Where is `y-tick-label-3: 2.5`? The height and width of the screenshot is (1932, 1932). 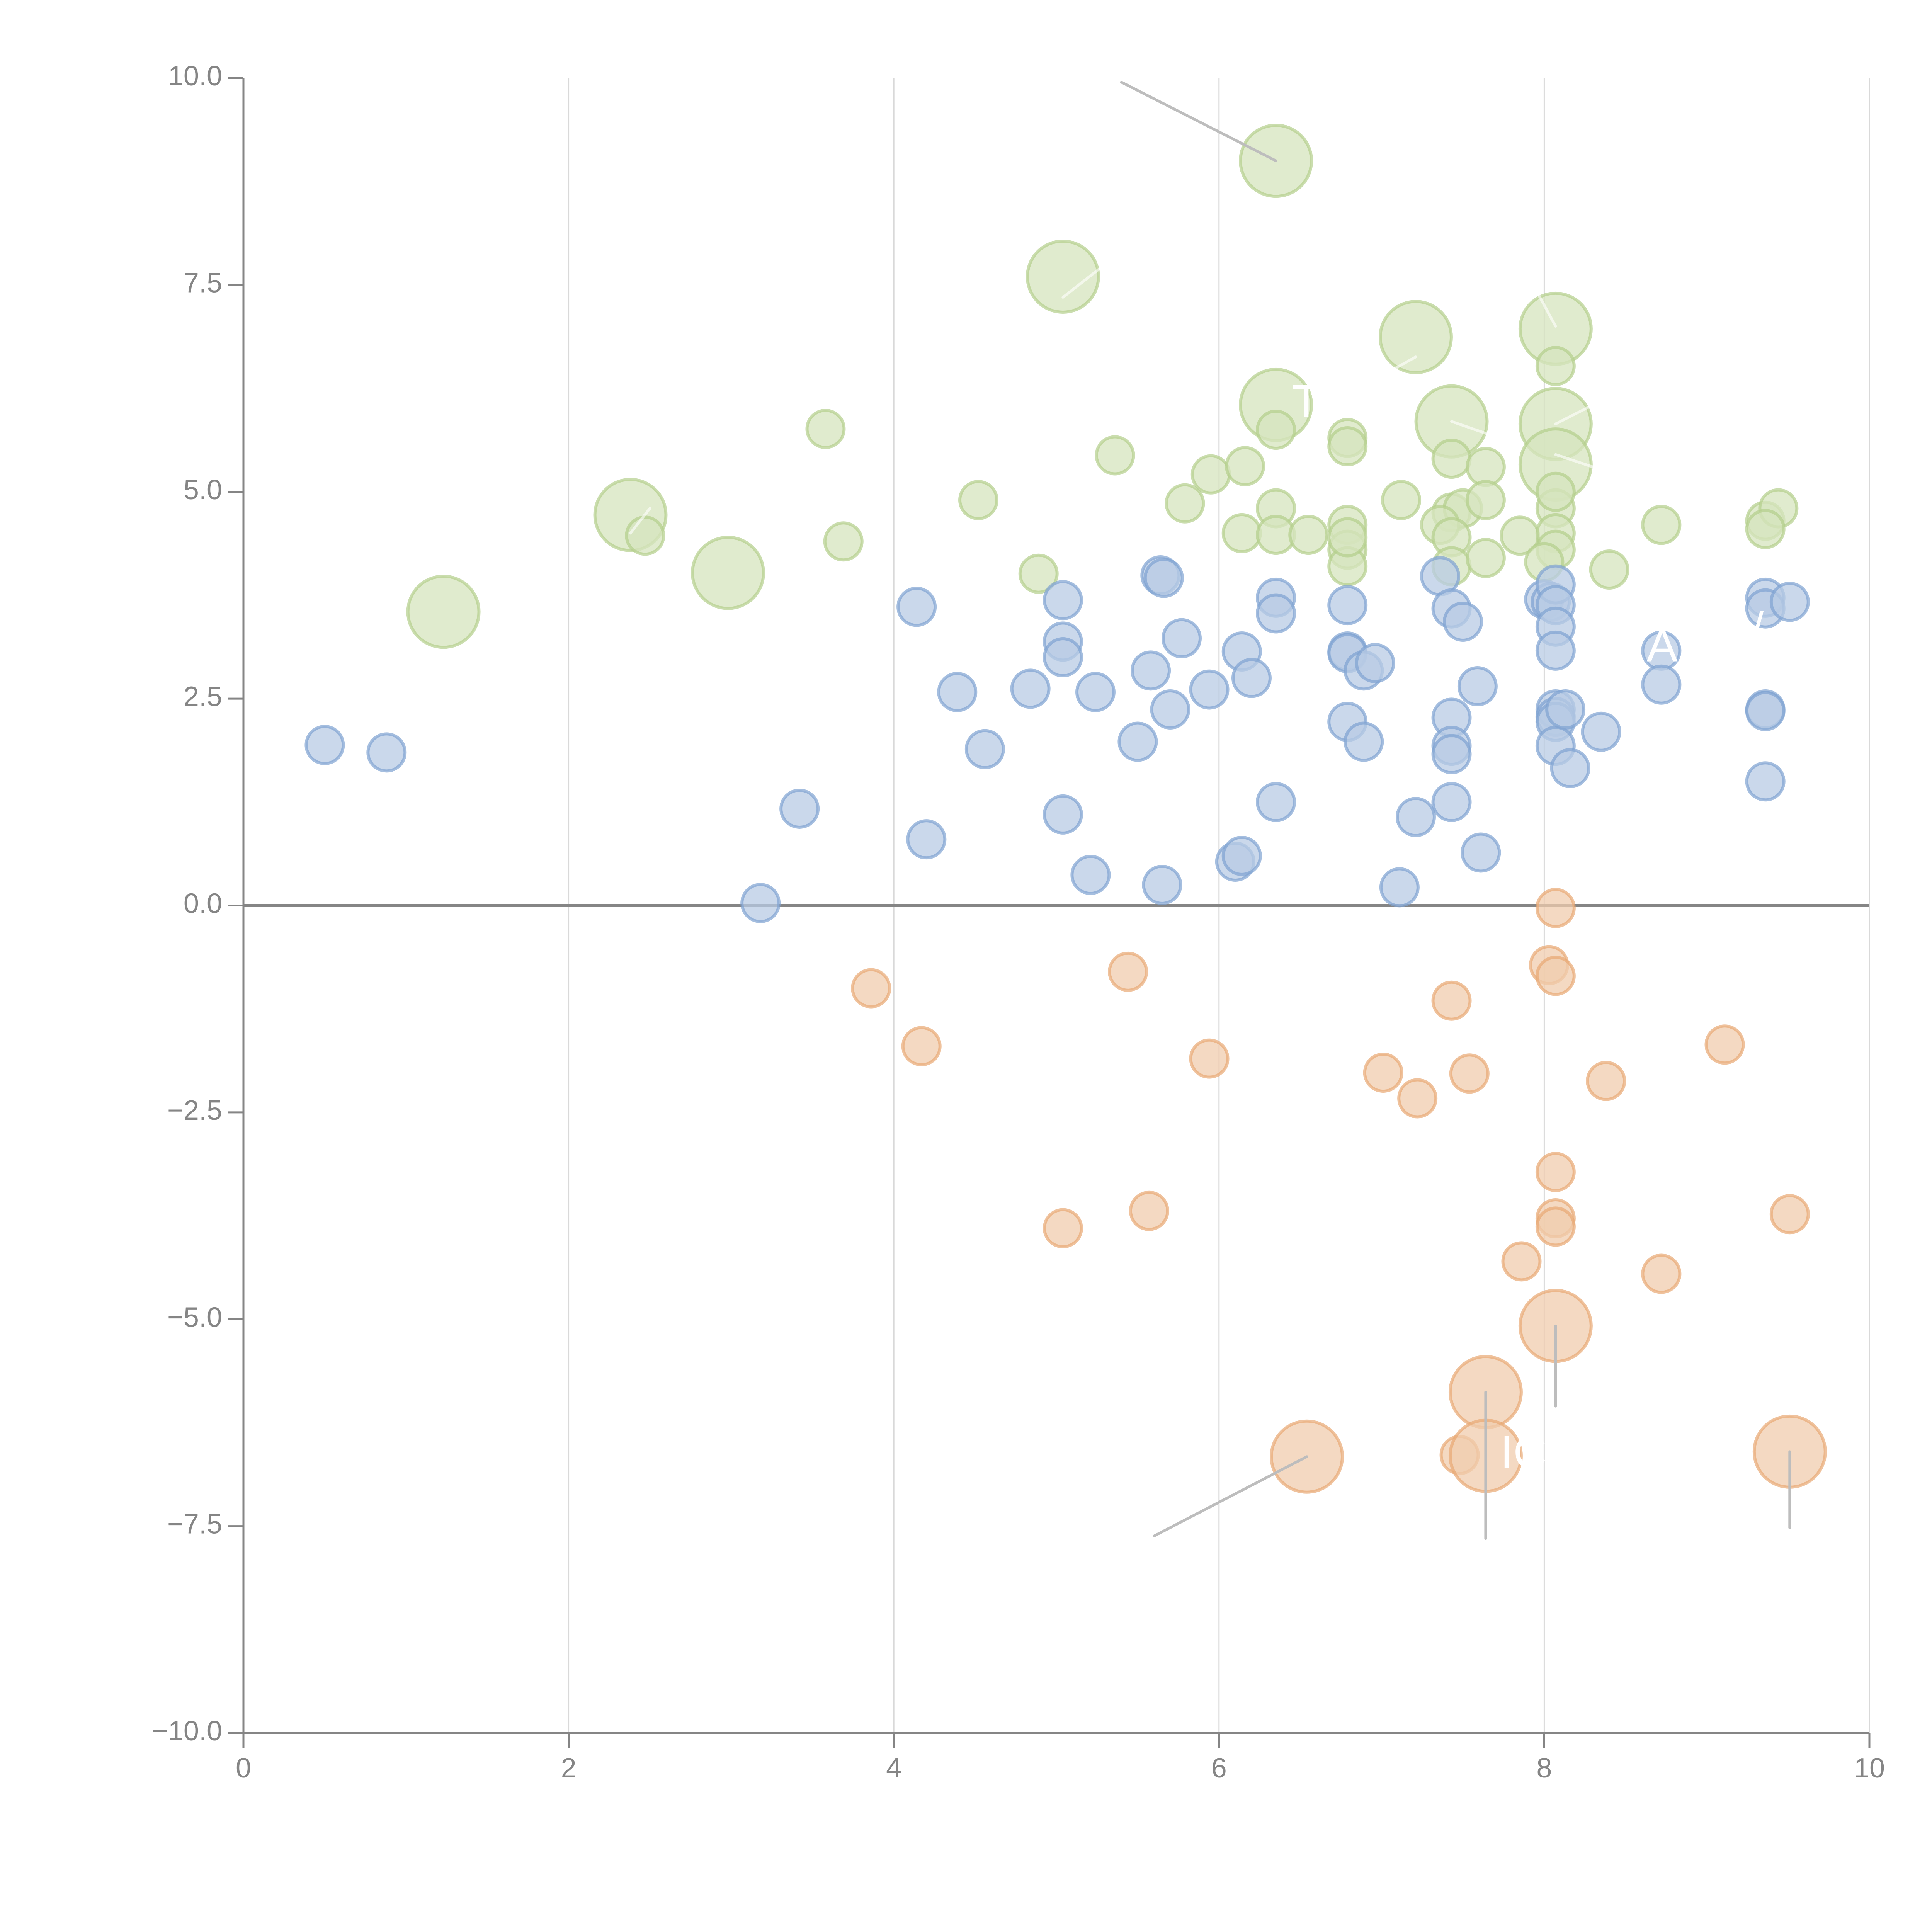
y-tick-label-3: 2.5 is located at coordinates (203, 696).